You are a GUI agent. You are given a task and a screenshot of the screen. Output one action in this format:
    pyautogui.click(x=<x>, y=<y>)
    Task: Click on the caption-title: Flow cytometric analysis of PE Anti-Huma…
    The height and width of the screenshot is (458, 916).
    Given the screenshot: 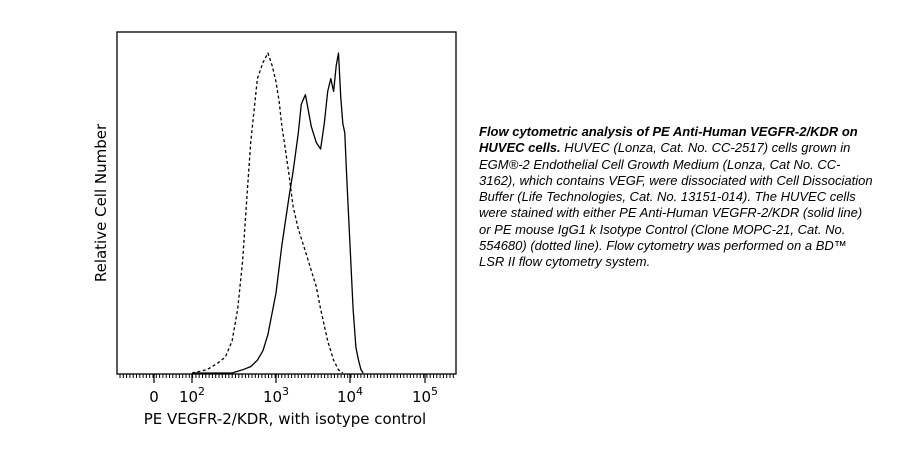 What is the action you would take?
    pyautogui.click(x=668, y=140)
    